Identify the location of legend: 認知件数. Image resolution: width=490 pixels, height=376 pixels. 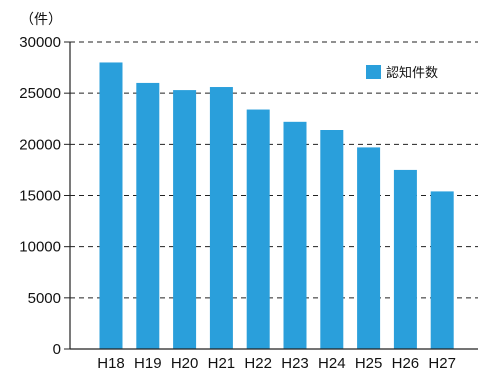
(402, 73).